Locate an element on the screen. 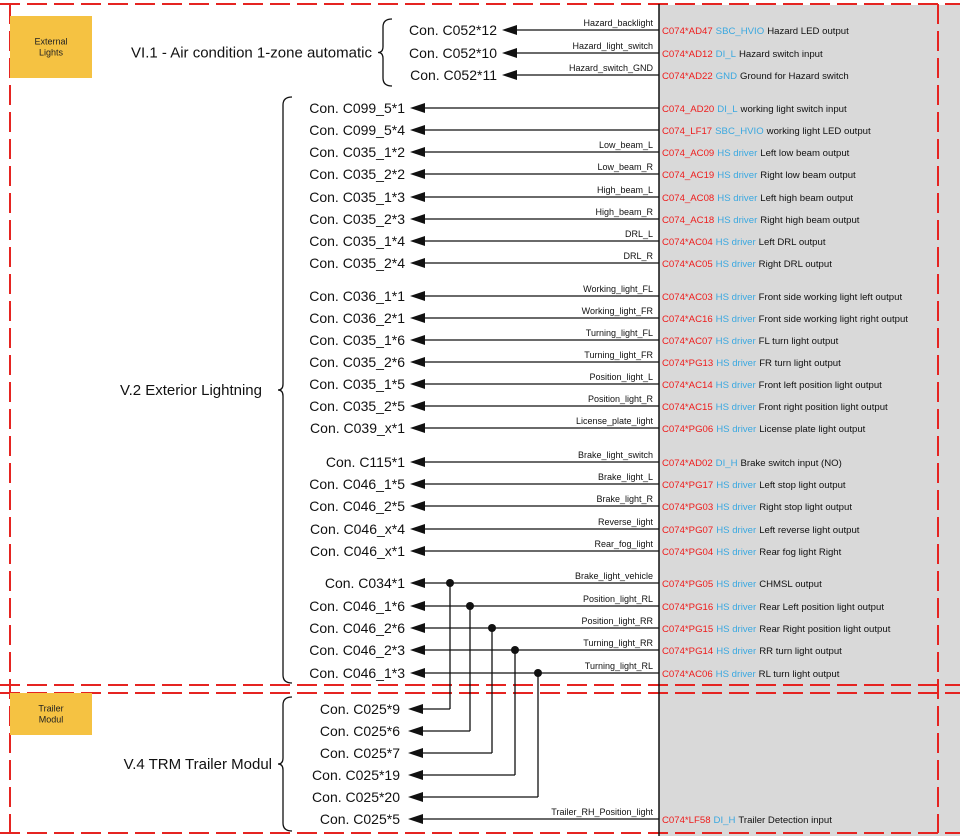  ecu-pin: C074_AC18 is located at coordinates (688, 220).